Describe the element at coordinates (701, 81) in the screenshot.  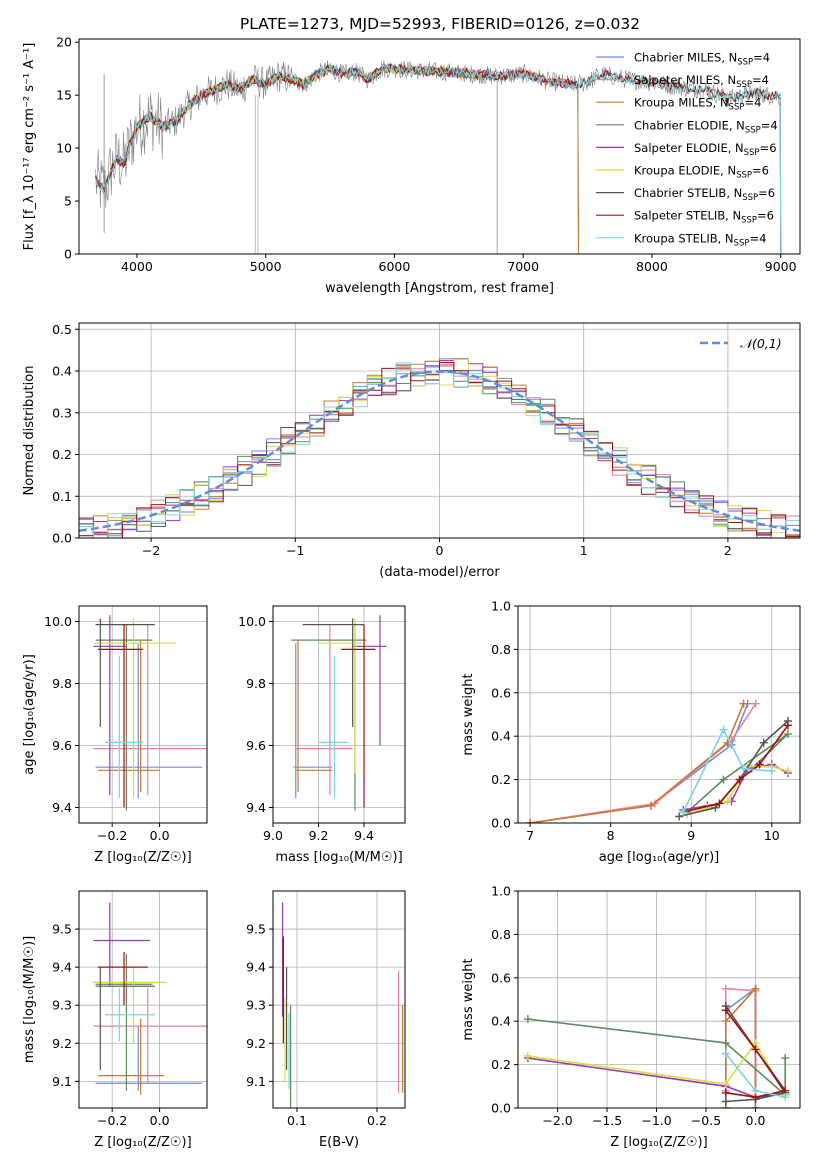
I see `spectrum-legend-label: Salpeter MILES, NSSP=4` at that location.